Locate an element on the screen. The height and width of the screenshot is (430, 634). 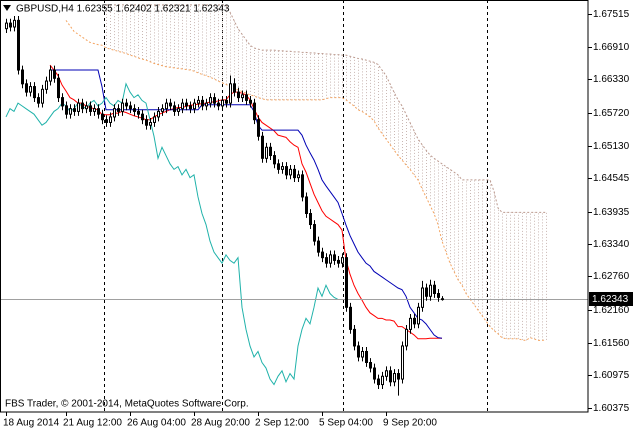
y-tick-label: 1.66330 is located at coordinates (611, 79).